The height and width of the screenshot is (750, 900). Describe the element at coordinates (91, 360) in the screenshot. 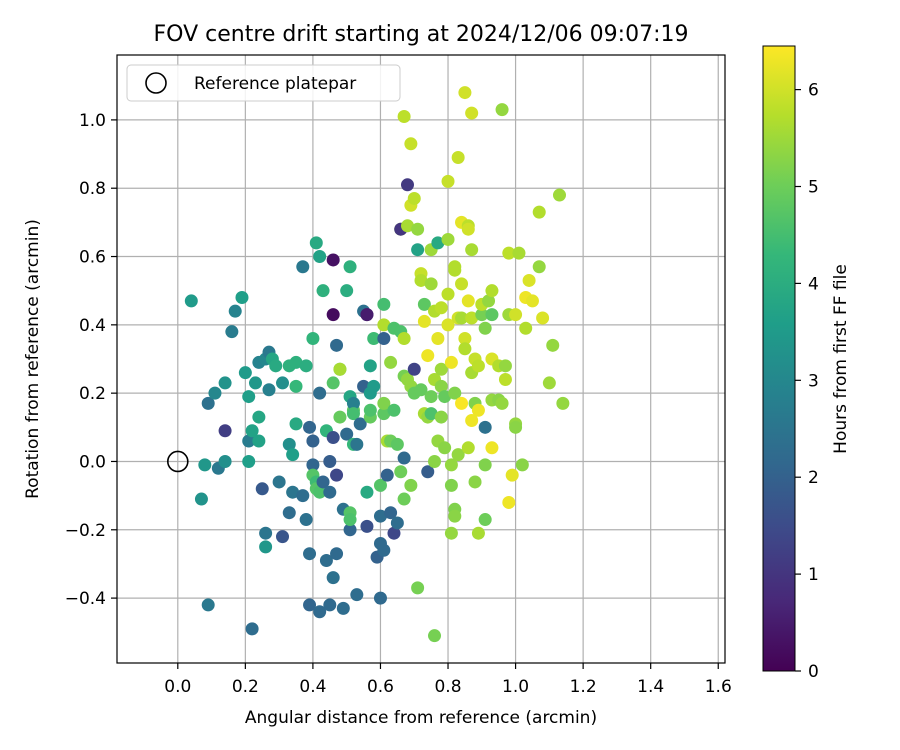

I see `y-axis-ticks: −0.4 −0.2 0.0 0.2 0.4 0.6 0.8 1.0` at that location.